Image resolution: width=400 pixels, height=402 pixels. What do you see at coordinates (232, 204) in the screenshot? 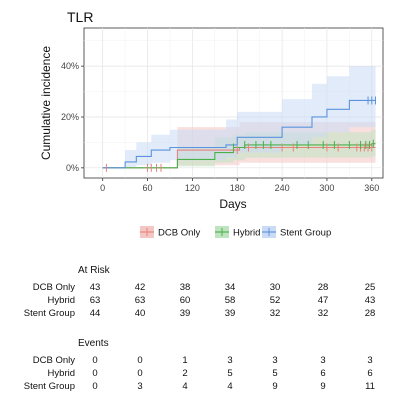
I see `x-axis-label: Days` at bounding box center [232, 204].